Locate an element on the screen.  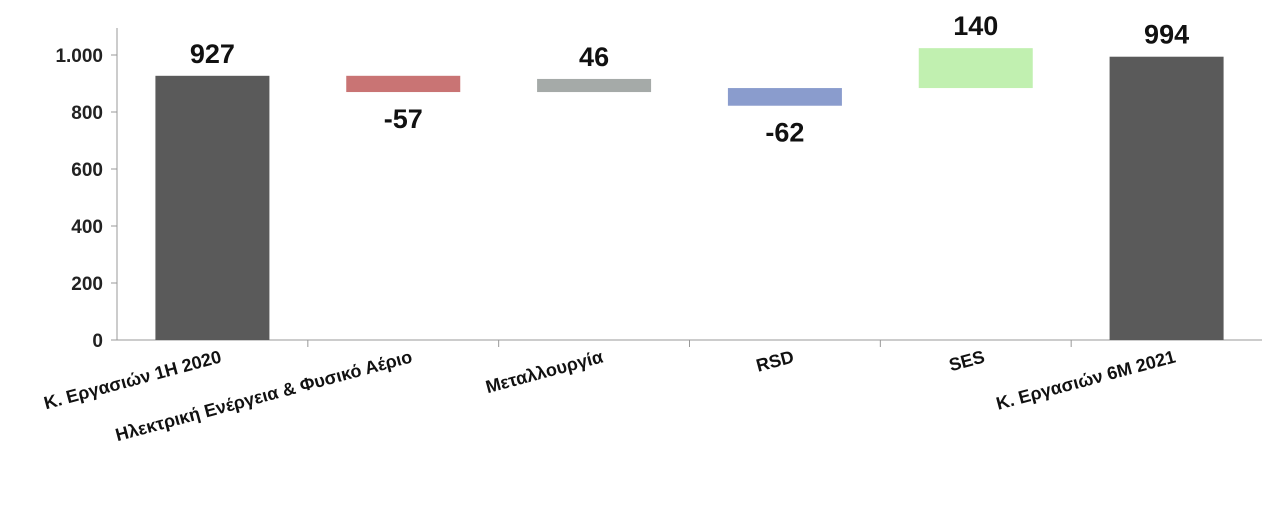
y-tick-label: 1.000 is located at coordinates (79, 56).